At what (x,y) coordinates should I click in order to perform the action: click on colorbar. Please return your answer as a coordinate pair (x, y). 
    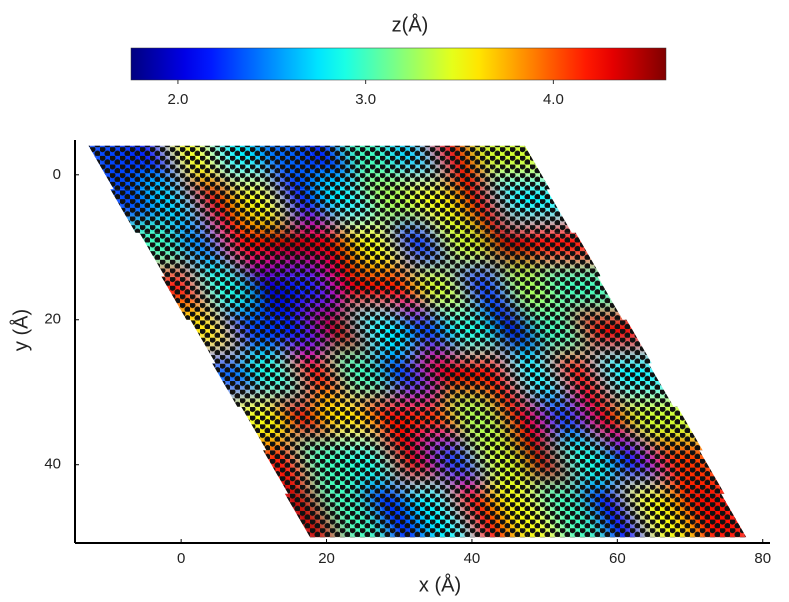
    Looking at the image, I should click on (398, 64).